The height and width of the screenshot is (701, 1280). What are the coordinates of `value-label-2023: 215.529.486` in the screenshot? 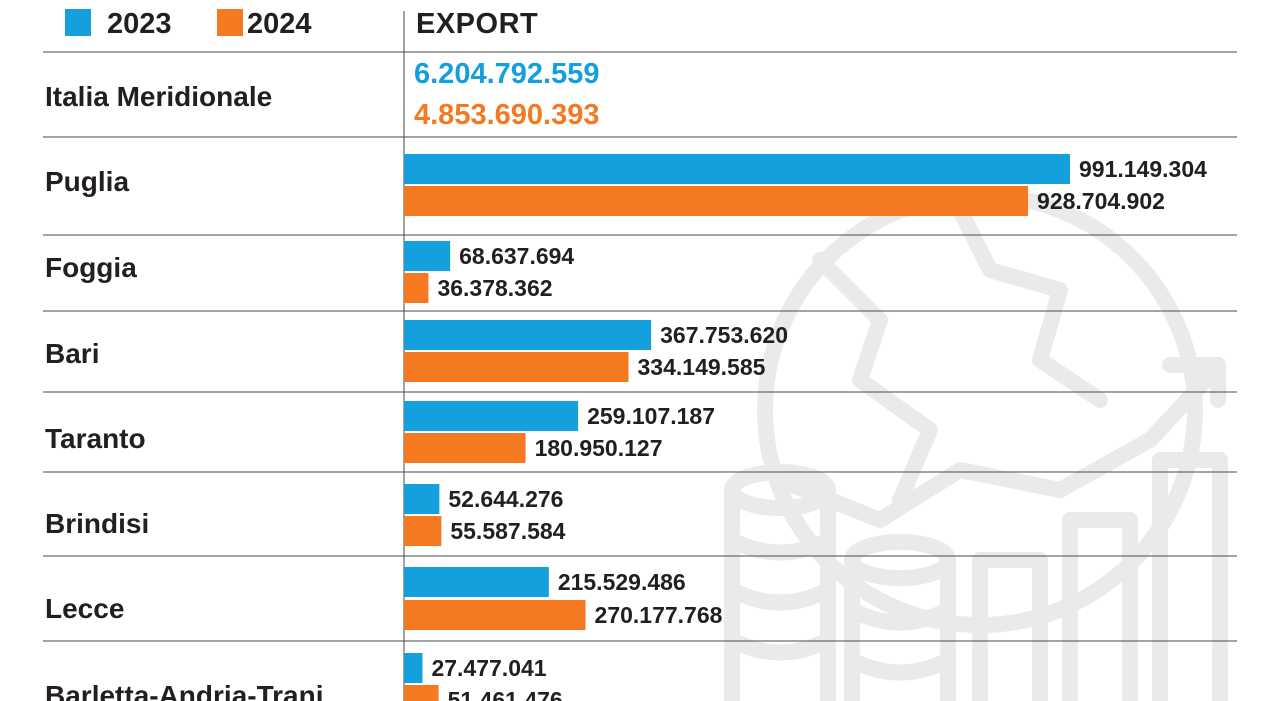 It's located at (622, 582).